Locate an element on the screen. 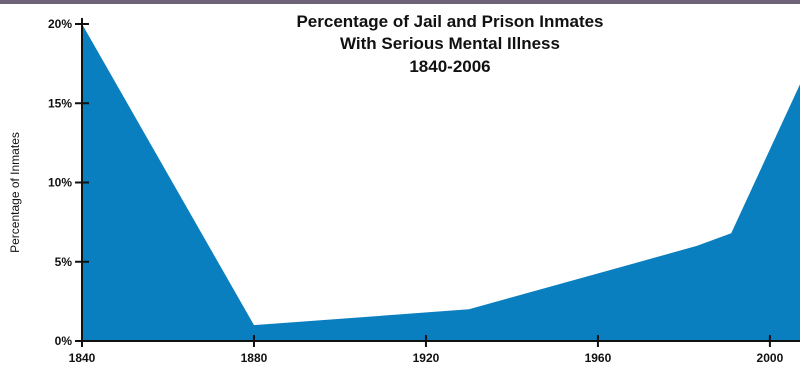 The image size is (800, 369). chart-title-line-2: With Serious Mental Illness is located at coordinates (450, 43).